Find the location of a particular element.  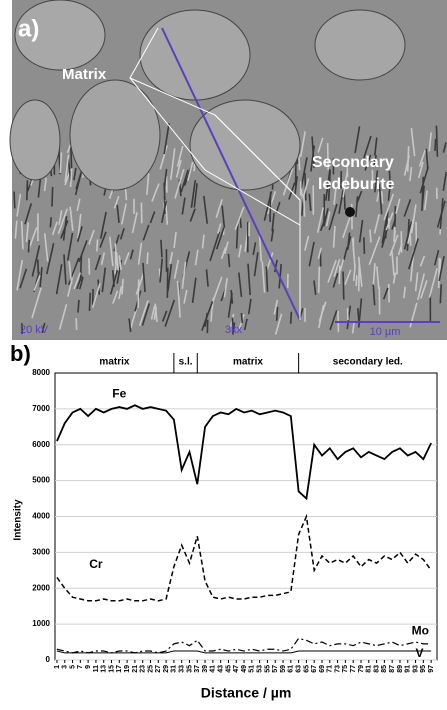

pore is located at coordinates (350, 212).